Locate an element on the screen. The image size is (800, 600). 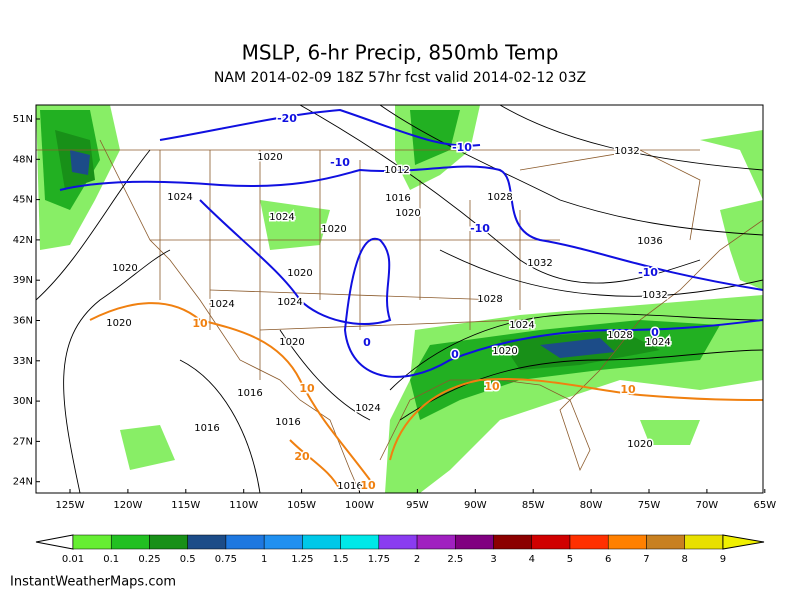
lon-label: 85W is located at coordinates (533, 505).